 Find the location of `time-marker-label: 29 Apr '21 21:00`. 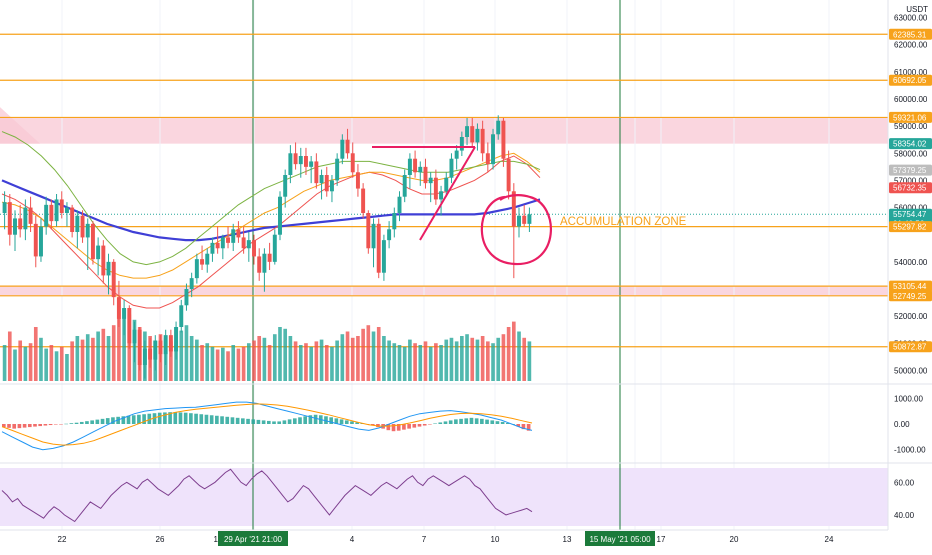

time-marker-label: 29 Apr '21 21:00 is located at coordinates (253, 539).